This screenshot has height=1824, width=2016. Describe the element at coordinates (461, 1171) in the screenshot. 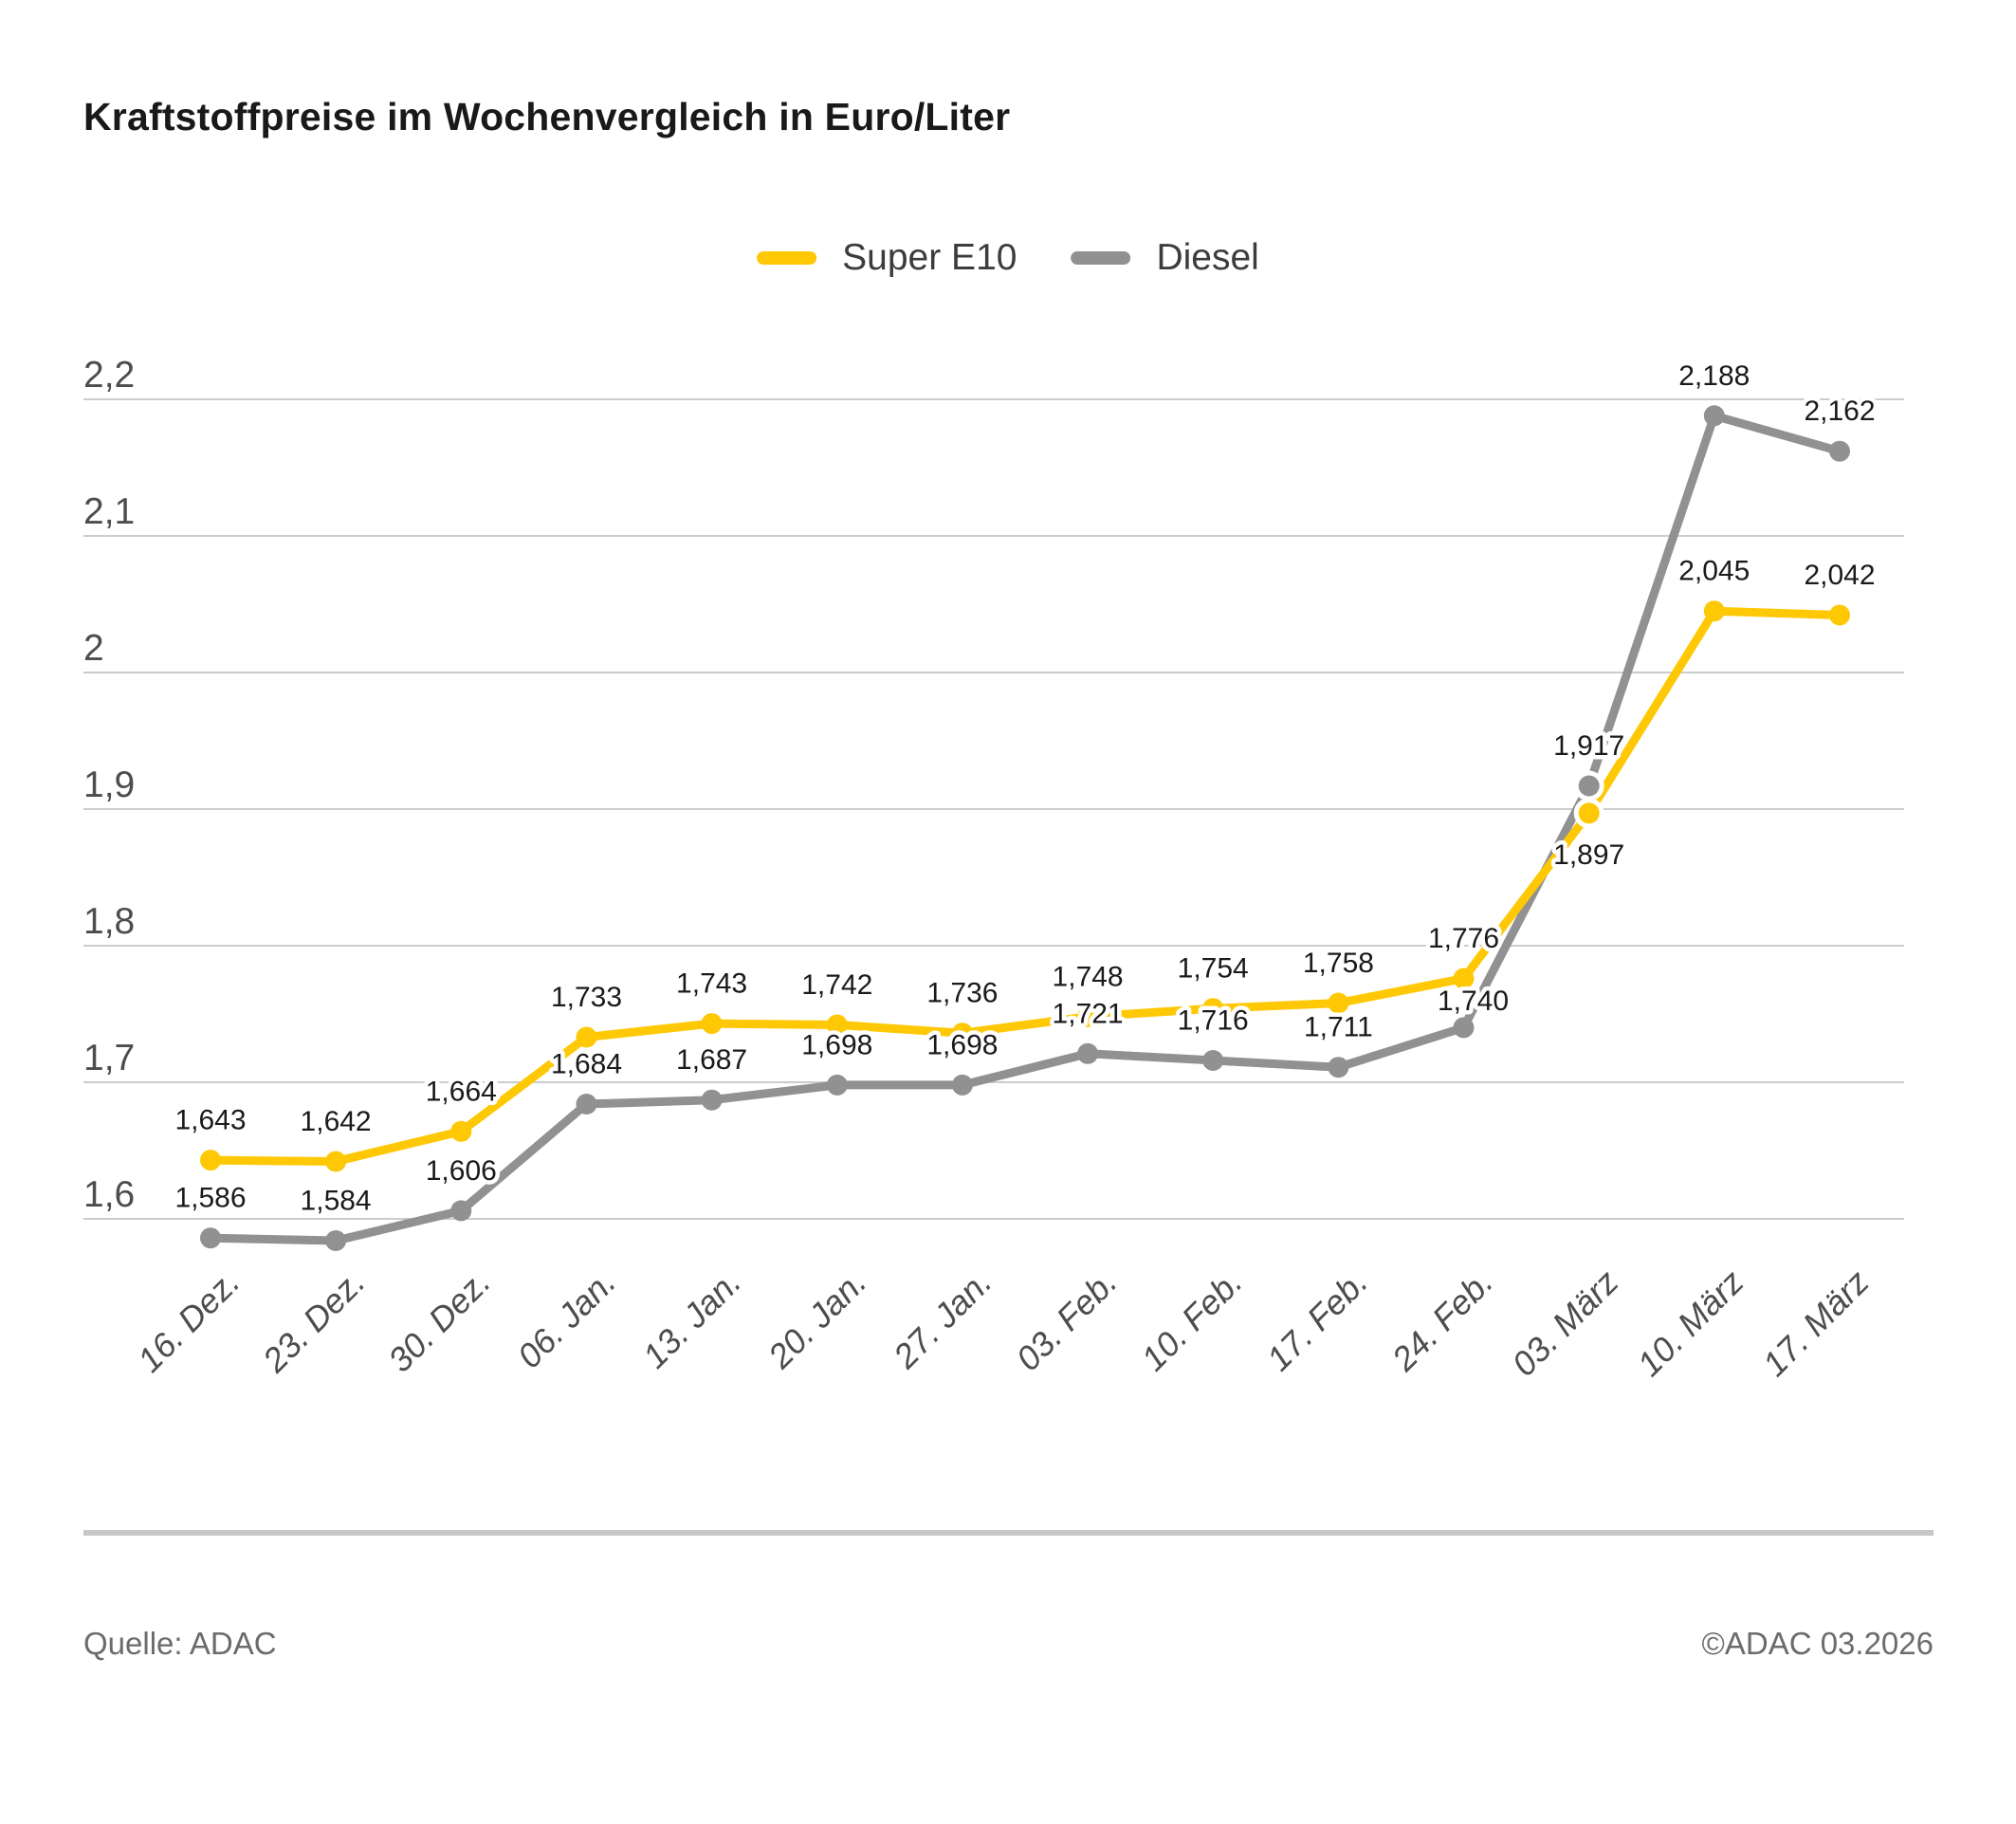

I see `data-label-diesel: 1,606` at that location.